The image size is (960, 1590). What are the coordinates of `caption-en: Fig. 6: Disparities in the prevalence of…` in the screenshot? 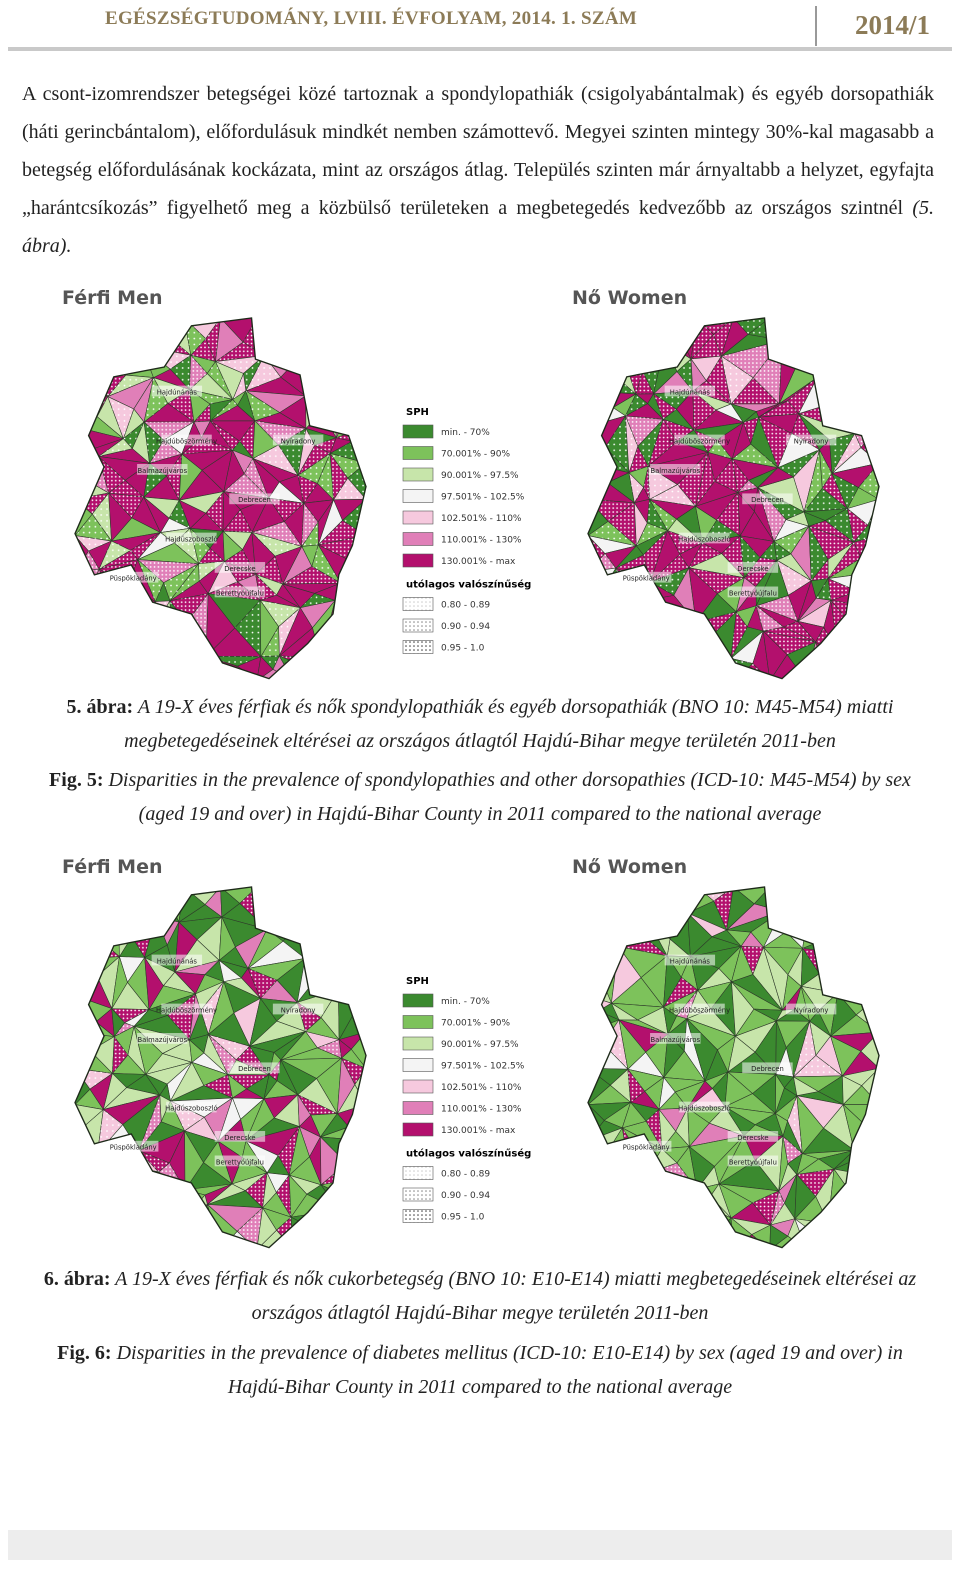 It's located at (480, 1370).